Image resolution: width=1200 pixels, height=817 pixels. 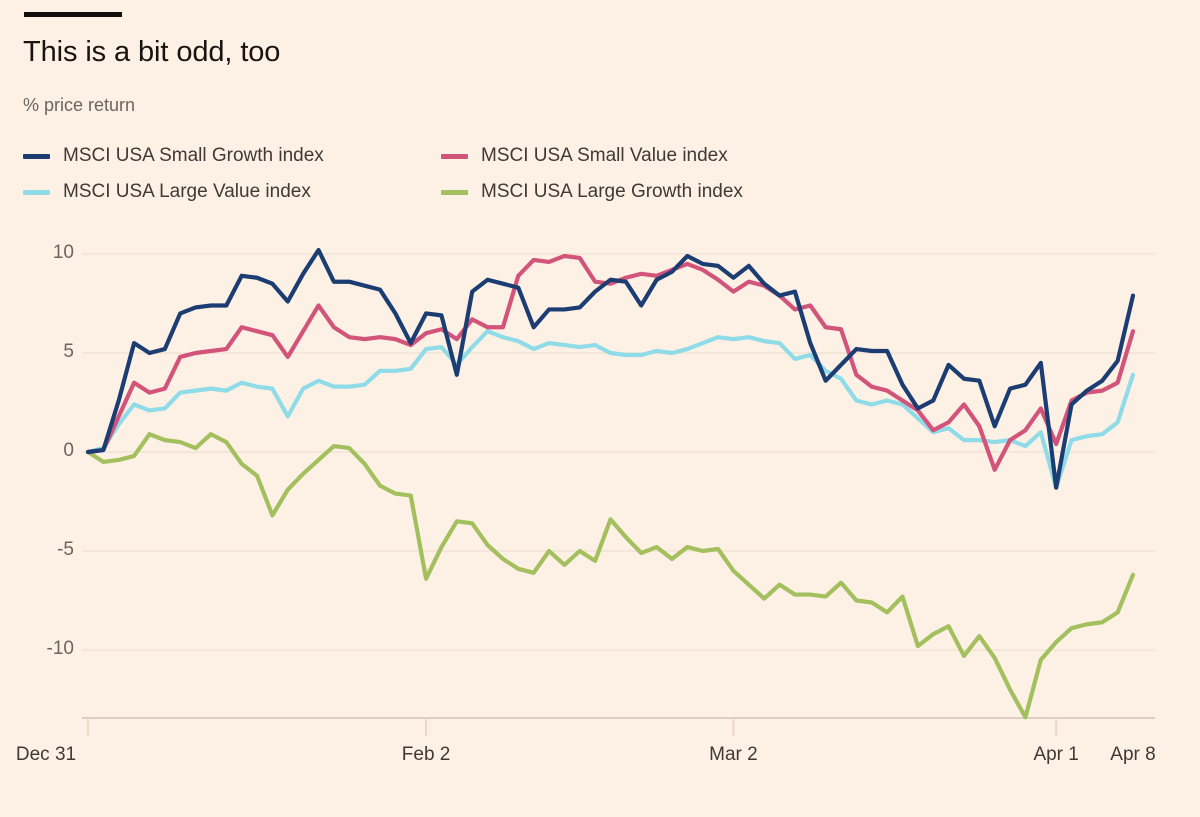 I want to click on legend-swatch-icon-large-growth, so click(x=454, y=192).